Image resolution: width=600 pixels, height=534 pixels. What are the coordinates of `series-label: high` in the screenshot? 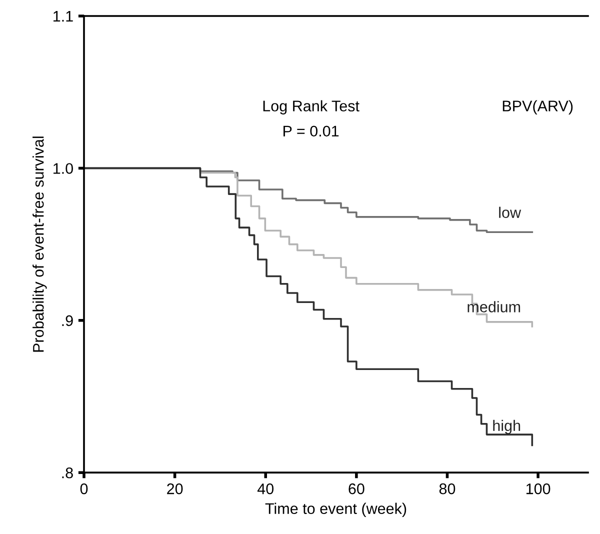 It's located at (506, 427).